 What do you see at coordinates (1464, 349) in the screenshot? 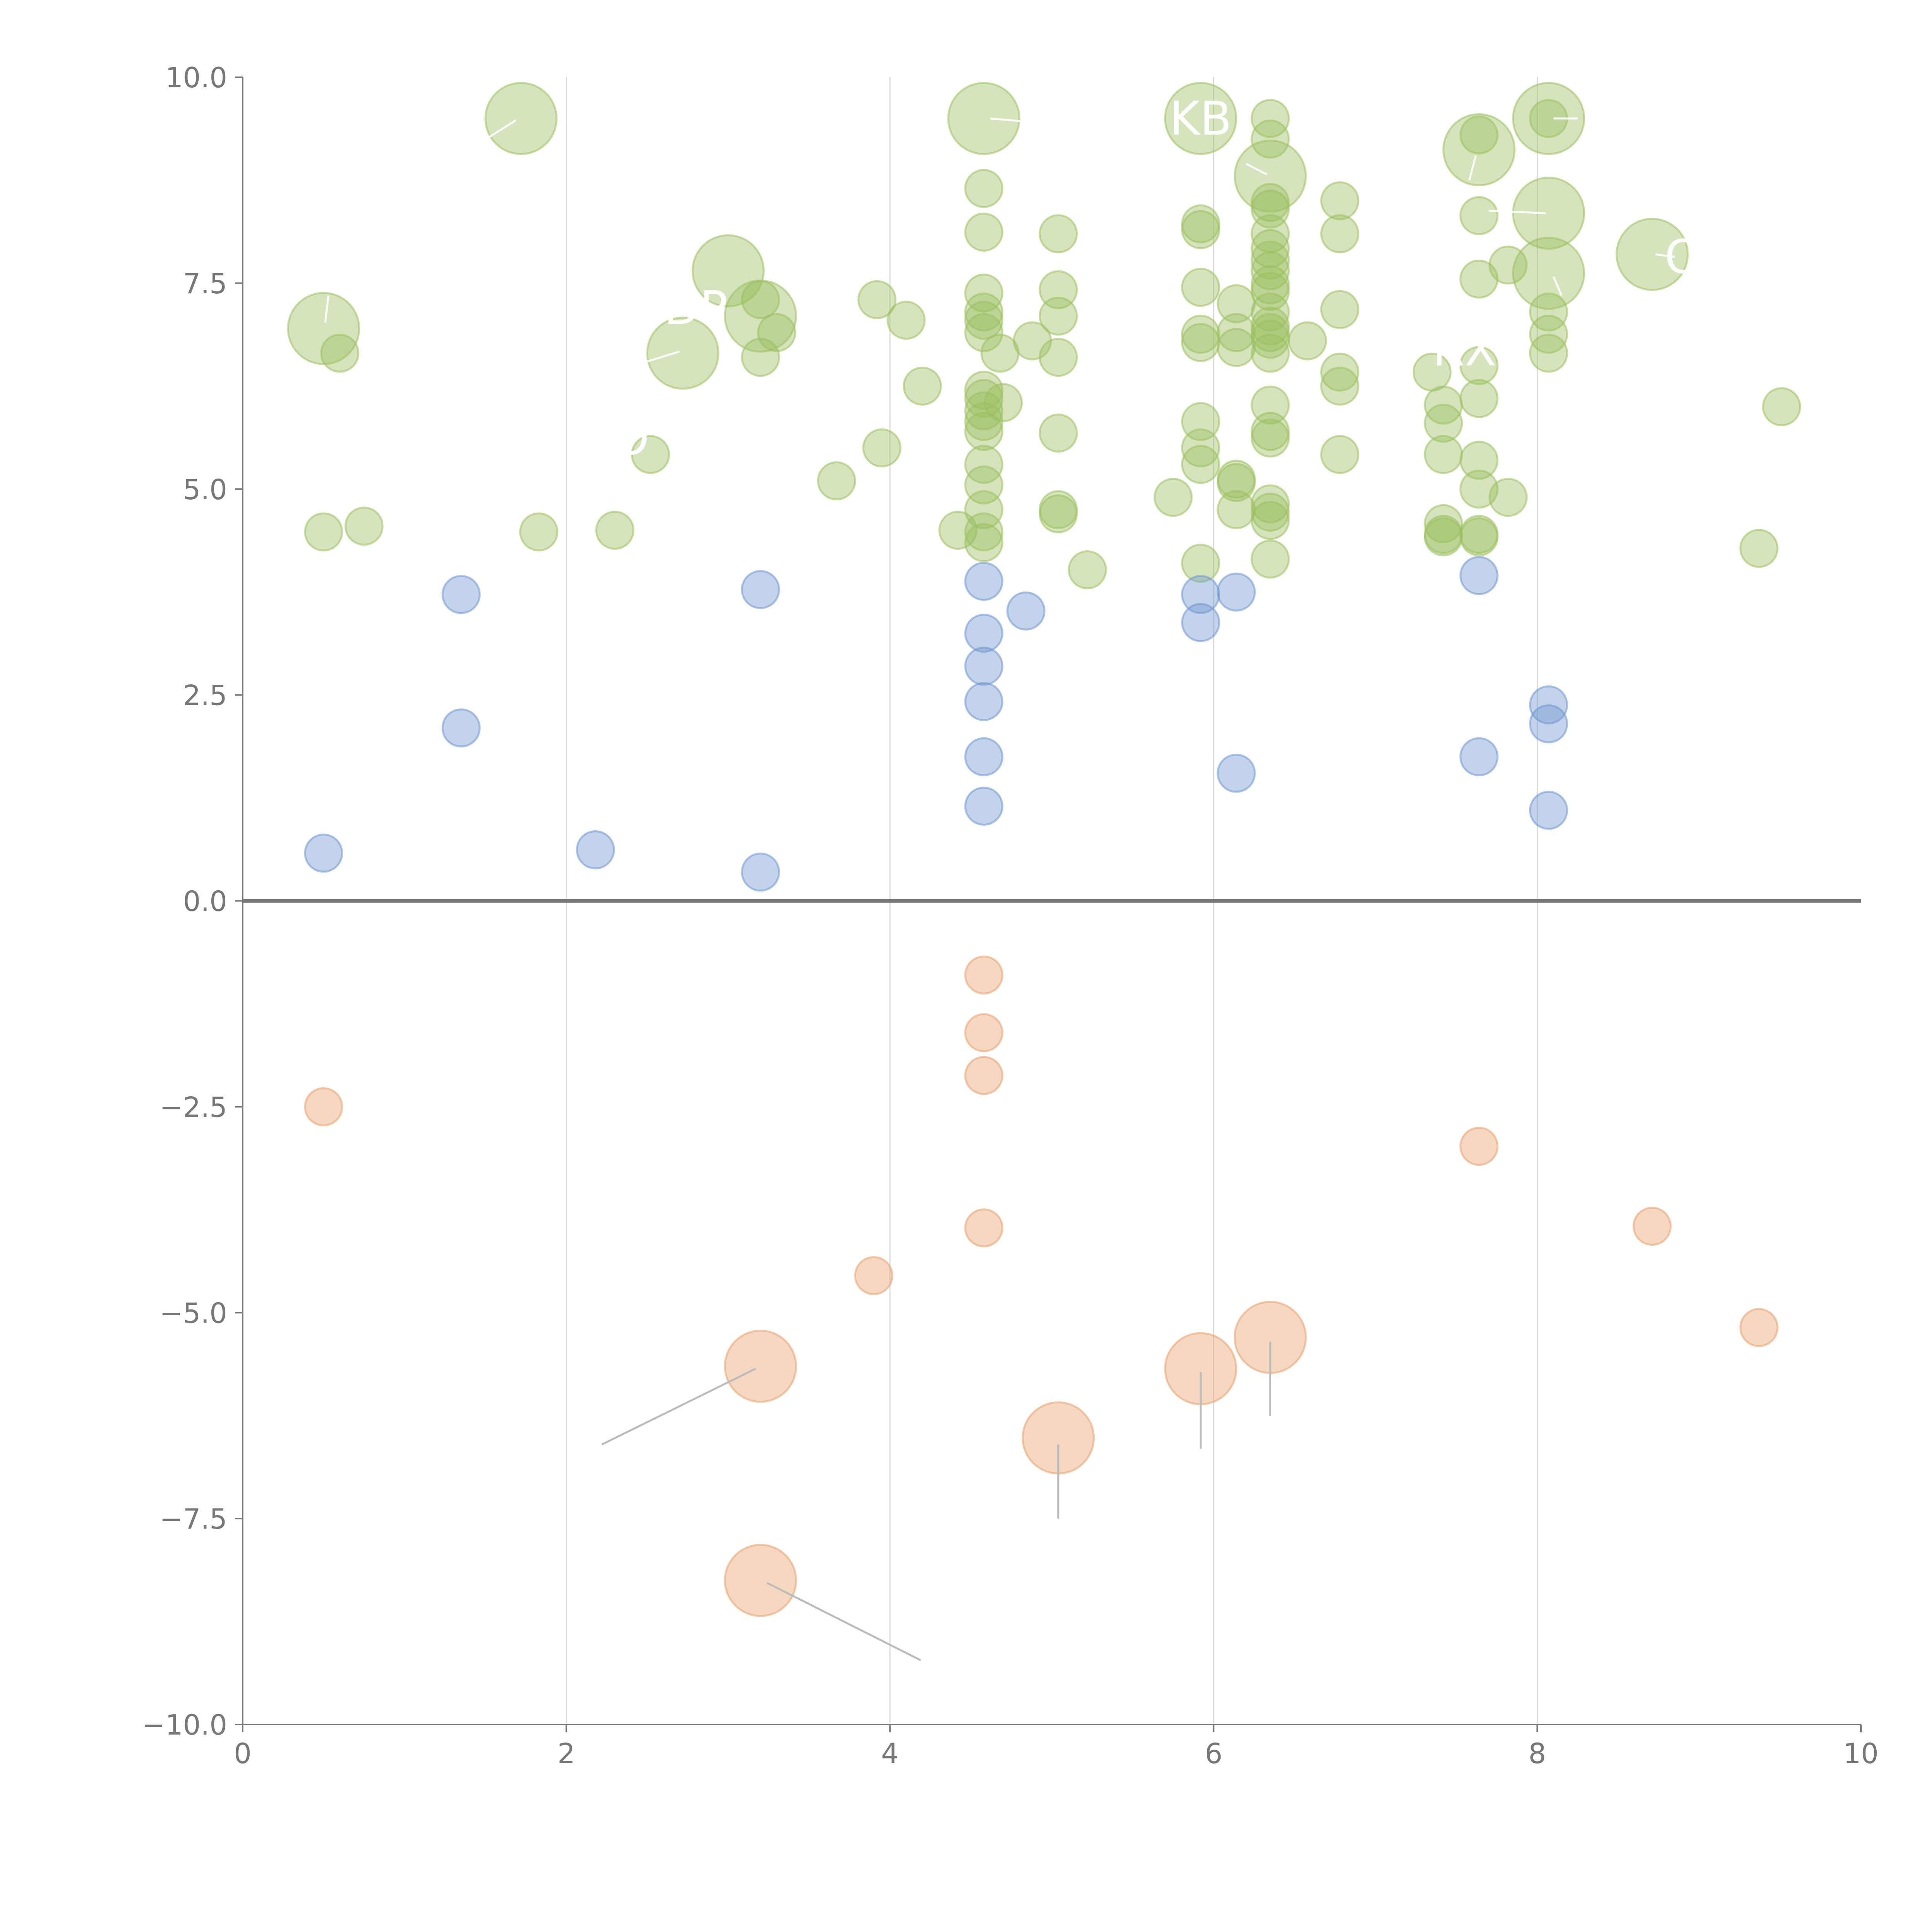
I see `point-label: RX` at bounding box center [1464, 349].